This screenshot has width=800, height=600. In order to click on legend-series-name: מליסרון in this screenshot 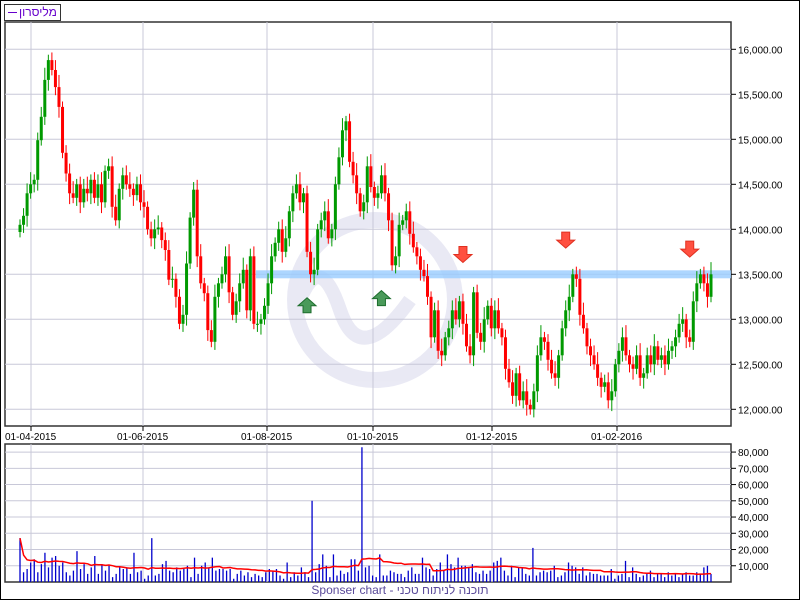, I will do `click(38, 12)`.